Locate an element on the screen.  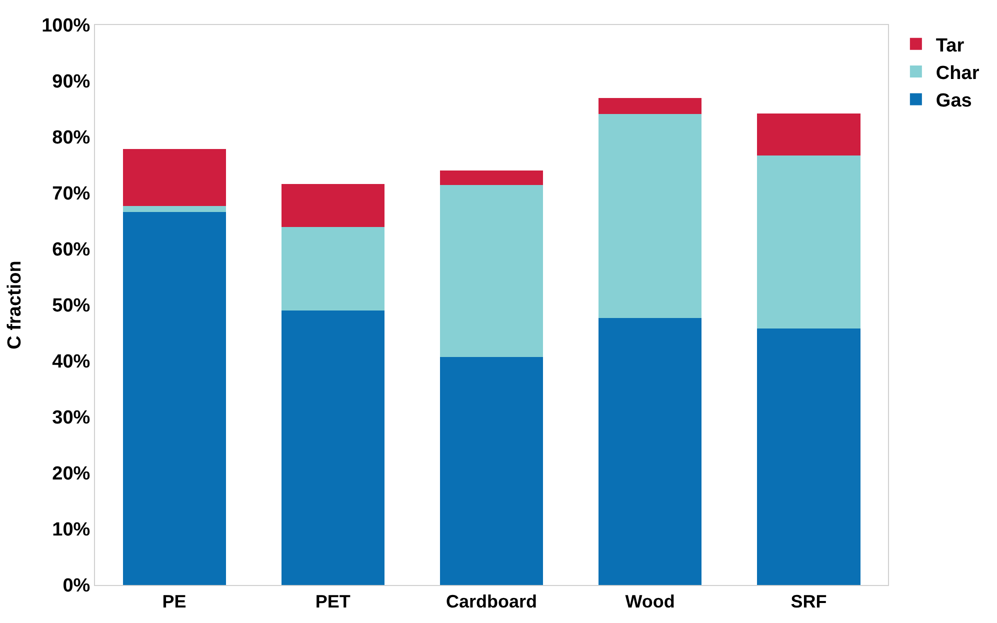
y-tick-label: 90% is located at coordinates (71, 82).